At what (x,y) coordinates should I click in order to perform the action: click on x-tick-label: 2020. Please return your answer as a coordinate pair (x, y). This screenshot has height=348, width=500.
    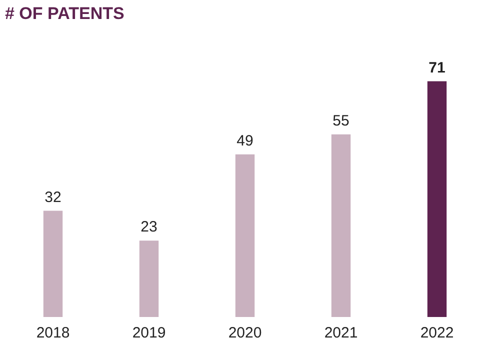
    Looking at the image, I should click on (245, 333).